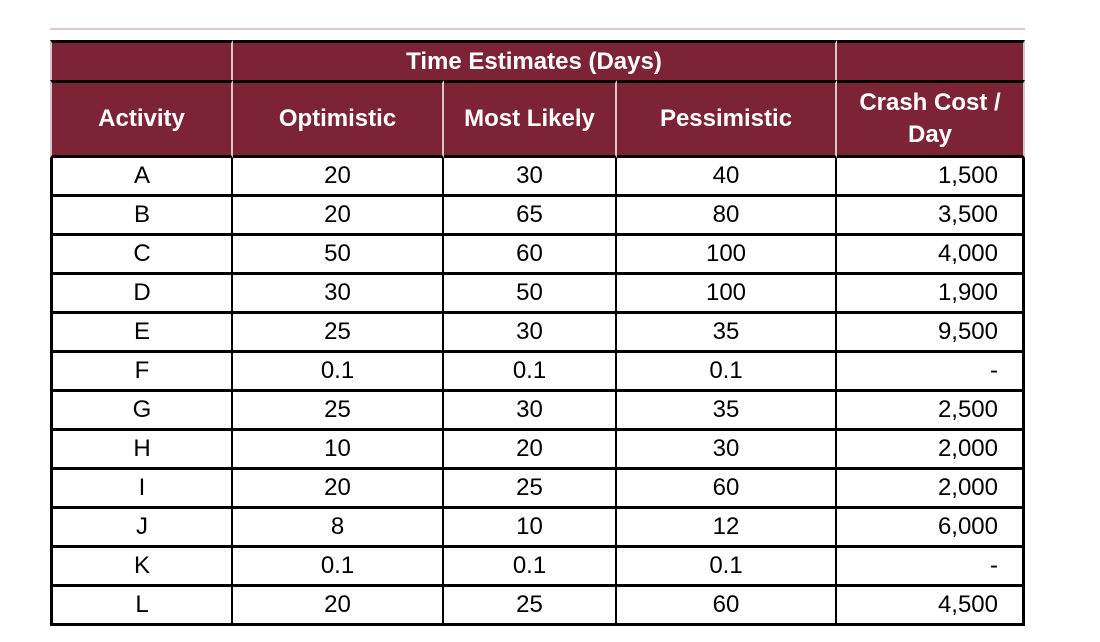  I want to click on row-label-A: A, so click(141, 177).